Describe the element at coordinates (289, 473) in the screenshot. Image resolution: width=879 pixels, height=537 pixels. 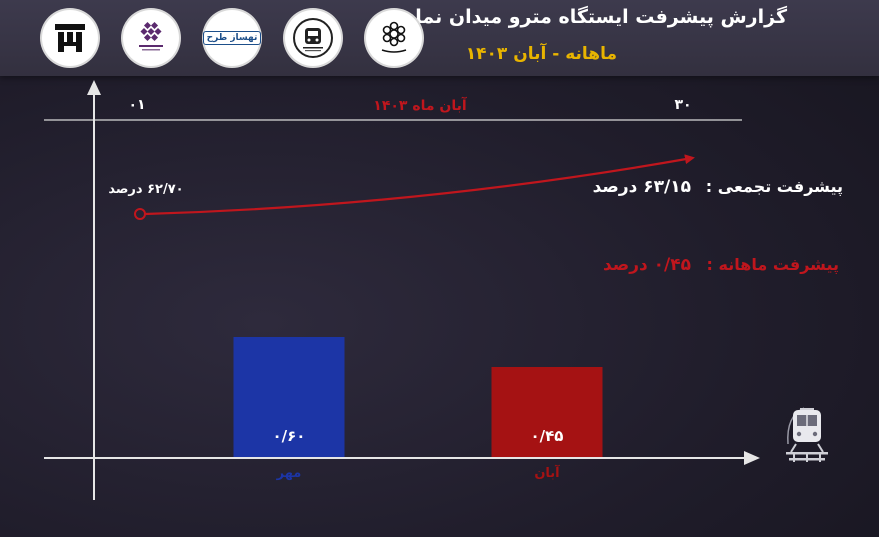
I see `category-label-1: مهر` at that location.